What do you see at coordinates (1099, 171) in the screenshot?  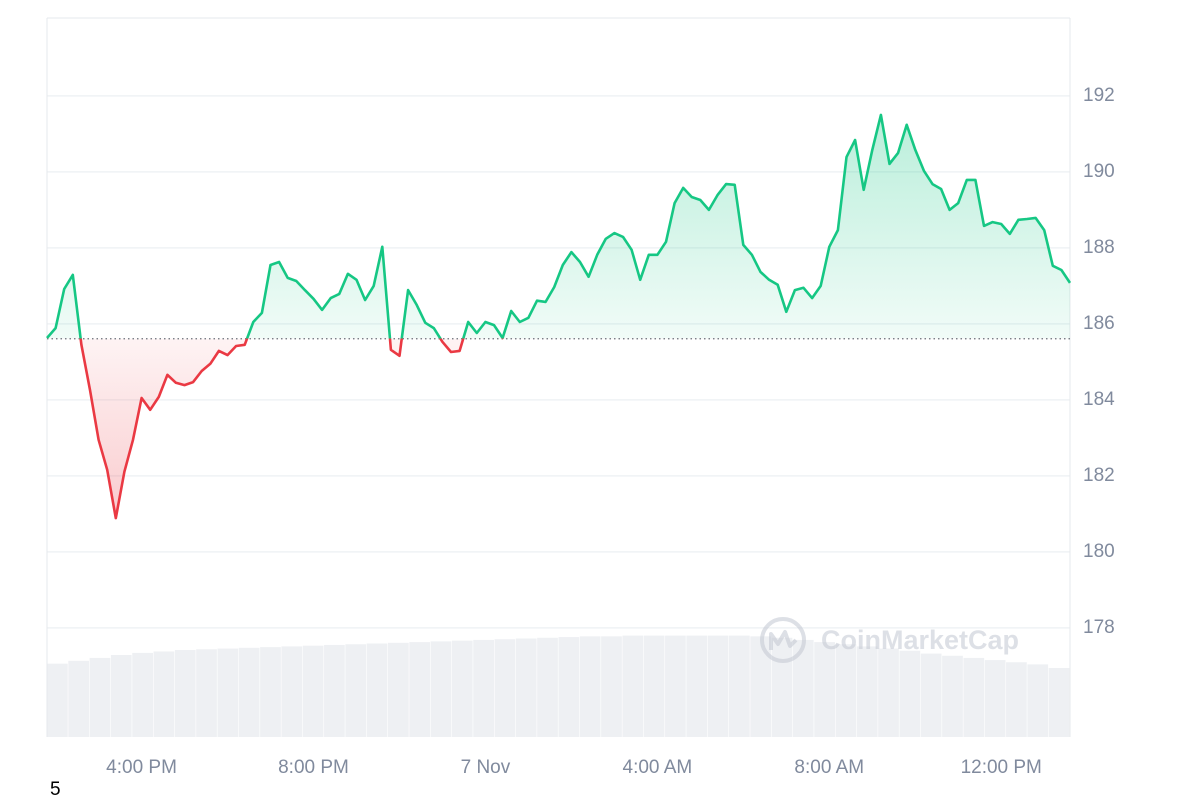 I see `y-tick-label: 190` at bounding box center [1099, 171].